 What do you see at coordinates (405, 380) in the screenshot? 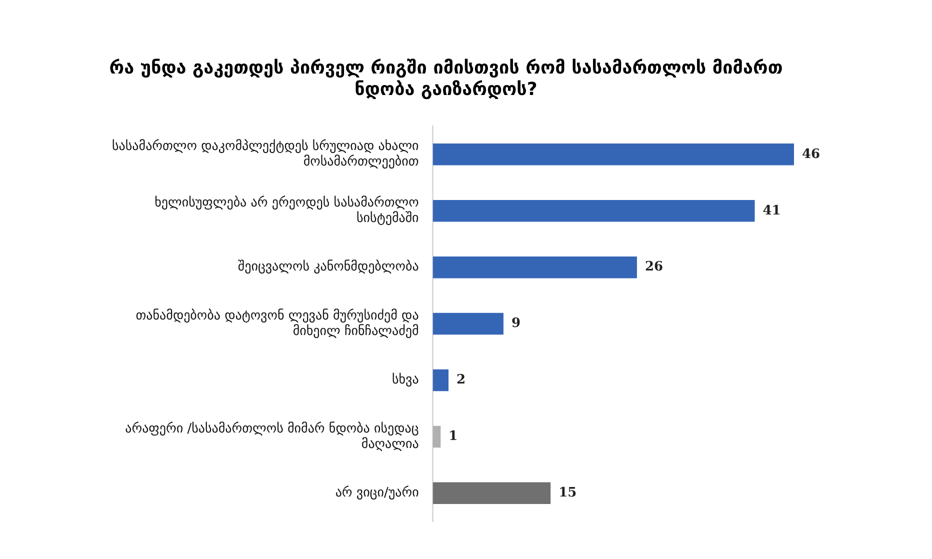
I see `y-tick-label: სხვა` at bounding box center [405, 380].